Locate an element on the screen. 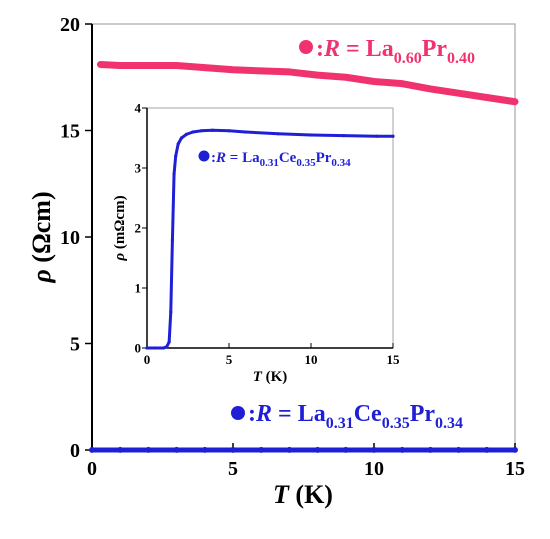 This screenshot has width=550, height=539. main-y-tick-label: 0 is located at coordinates (75, 451).